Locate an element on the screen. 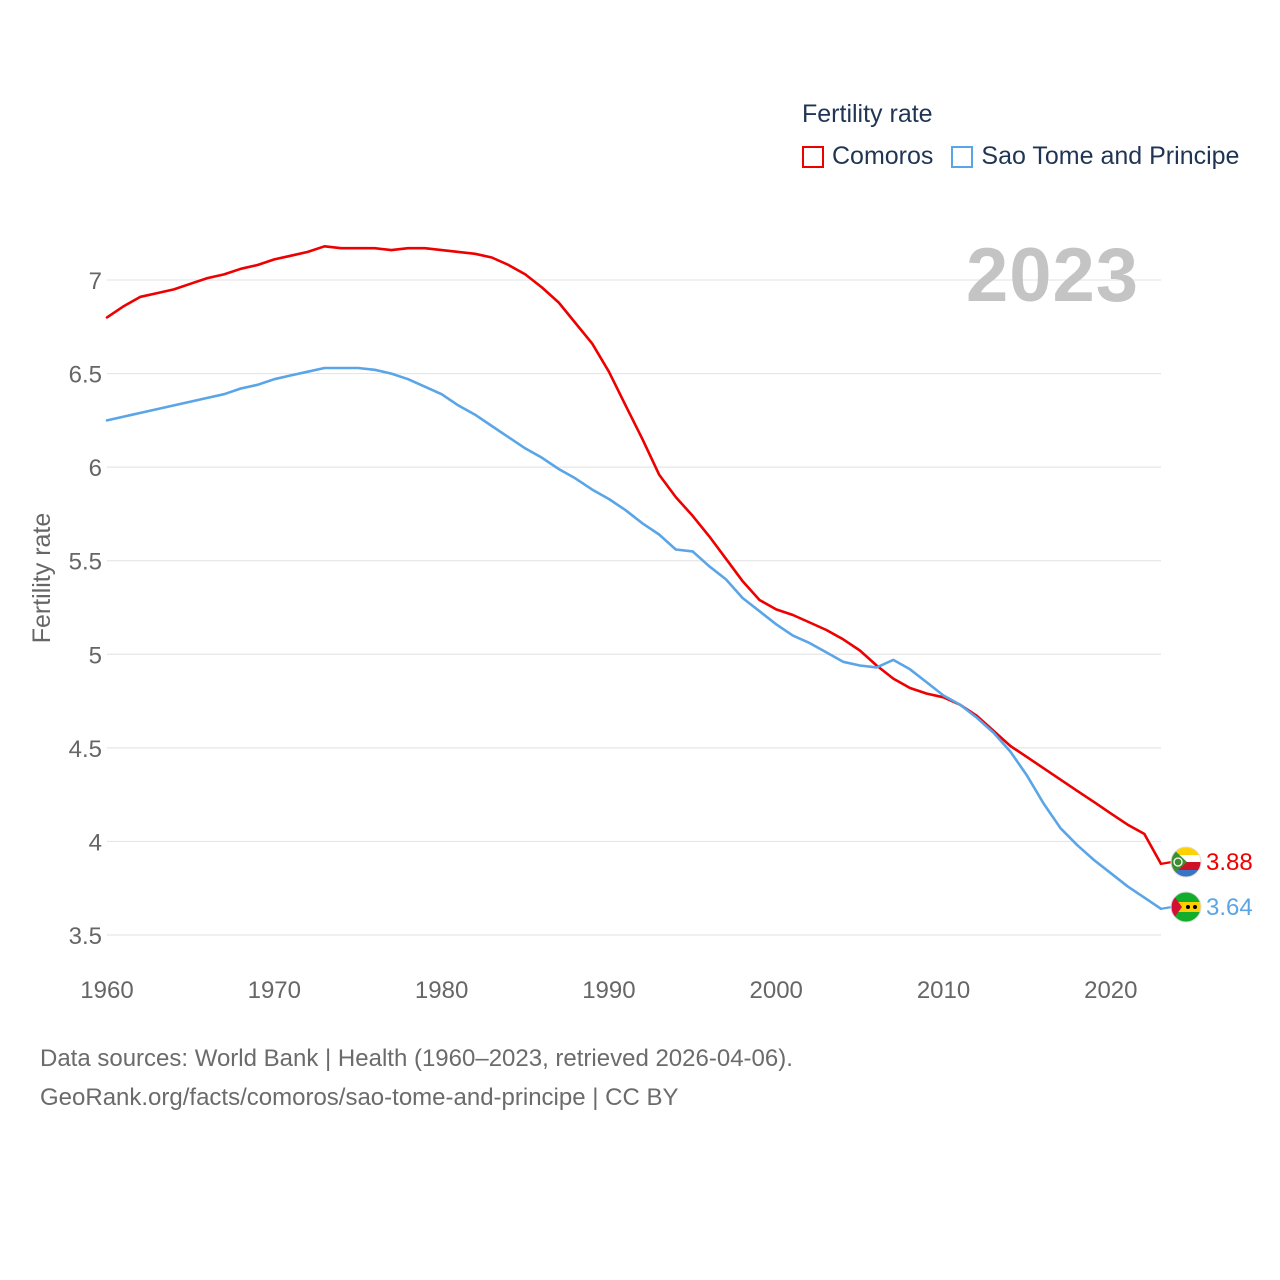  legend-title: Fertility rate is located at coordinates (867, 114).